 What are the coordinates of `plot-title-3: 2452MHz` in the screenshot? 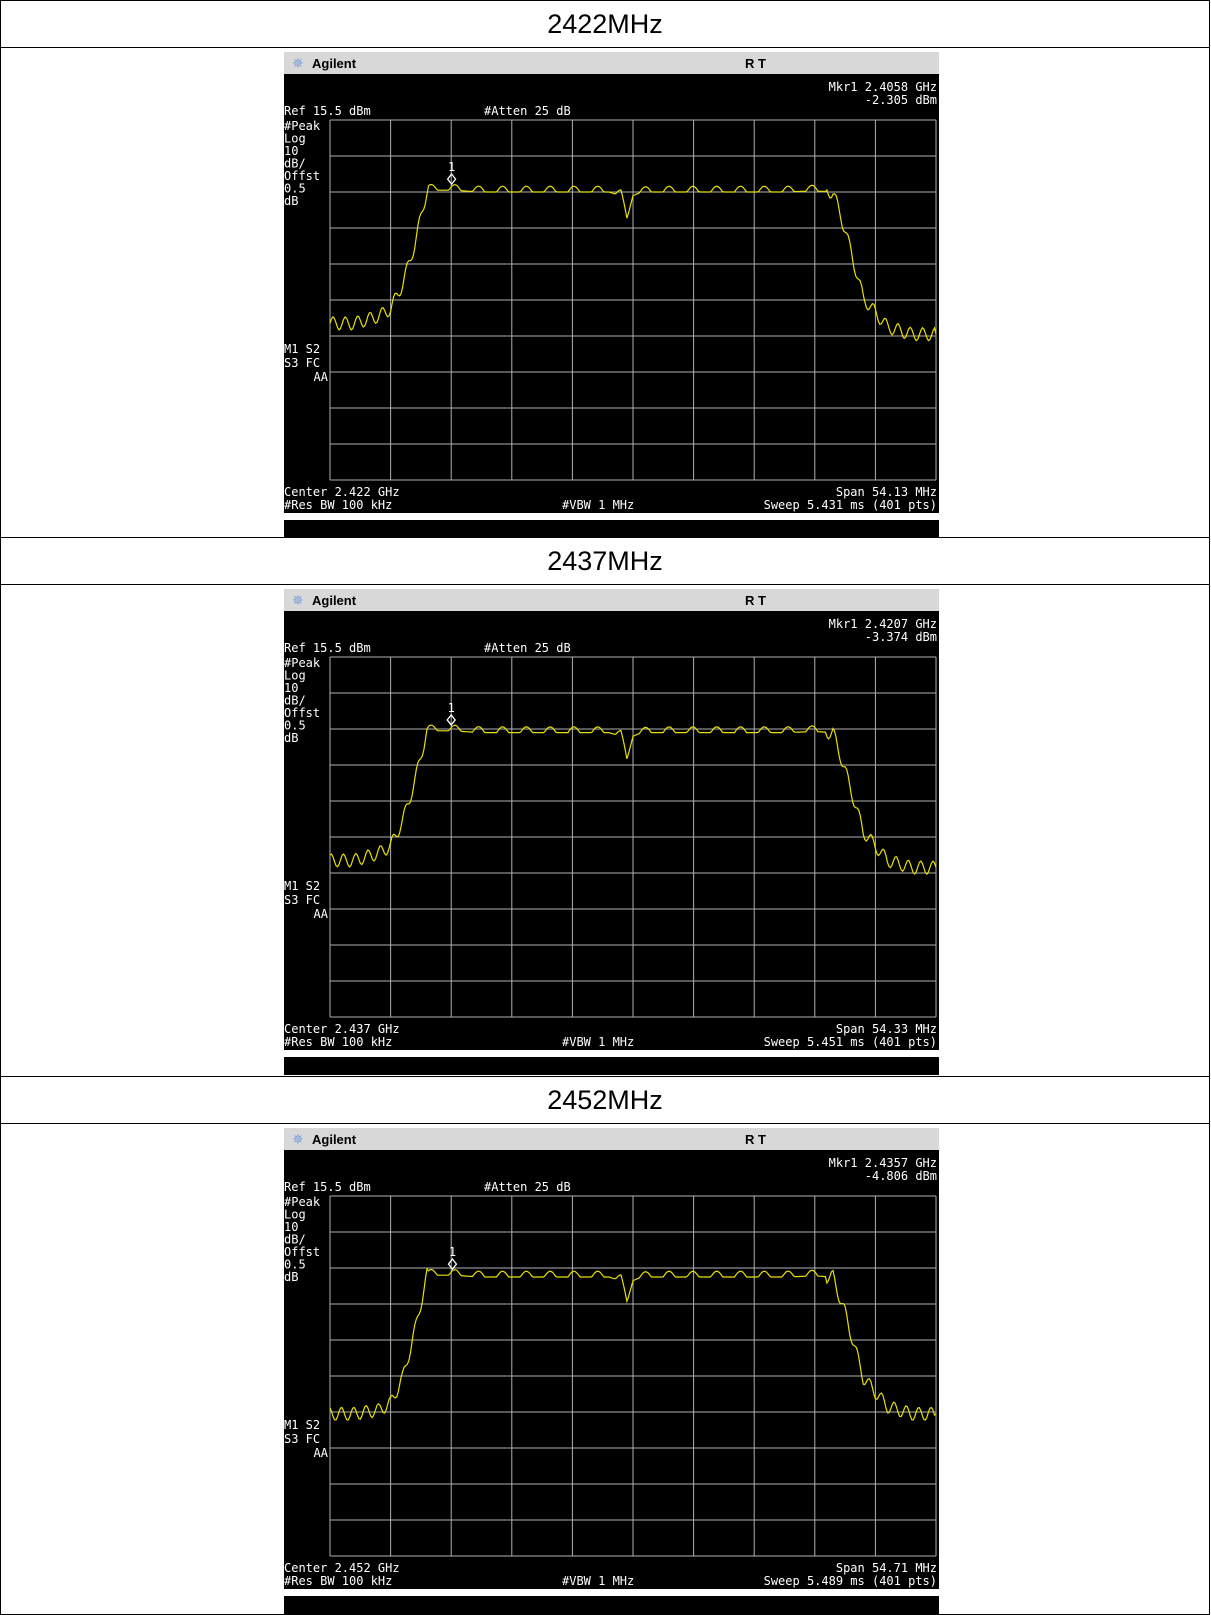 It's located at (605, 1100).